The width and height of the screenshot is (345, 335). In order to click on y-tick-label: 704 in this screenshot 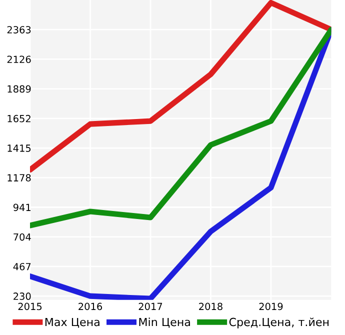, I will do `click(22, 237)`.